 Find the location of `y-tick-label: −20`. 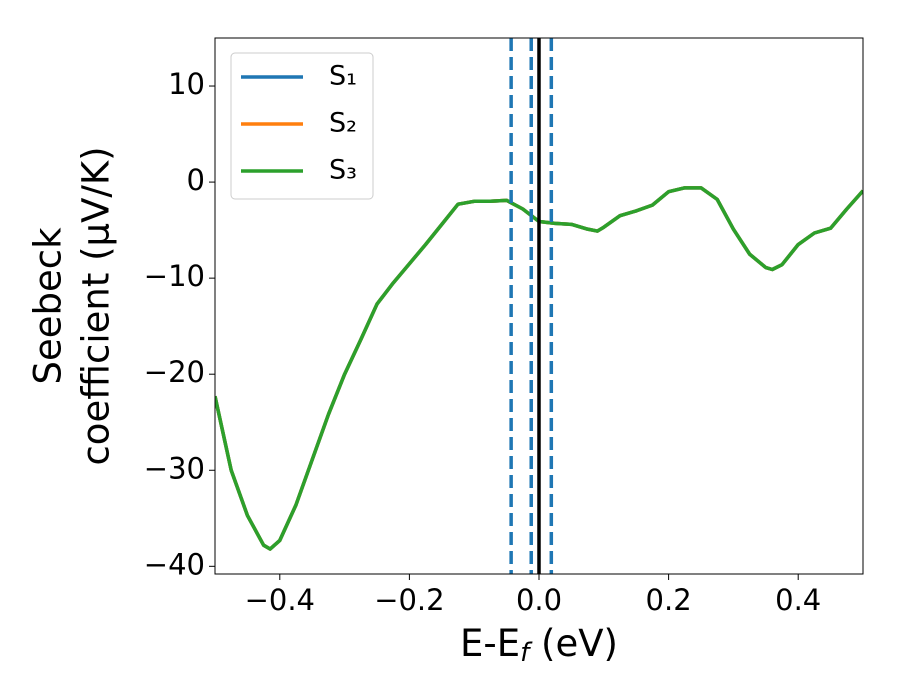

y-tick-label: −20 is located at coordinates (174, 372).